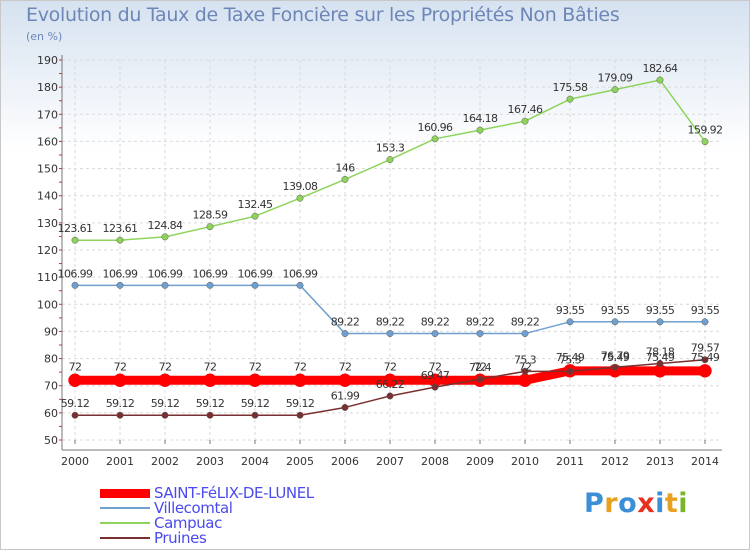 The width and height of the screenshot is (750, 550). Describe the element at coordinates (47, 250) in the screenshot. I see `y-tick-label: 120` at that location.